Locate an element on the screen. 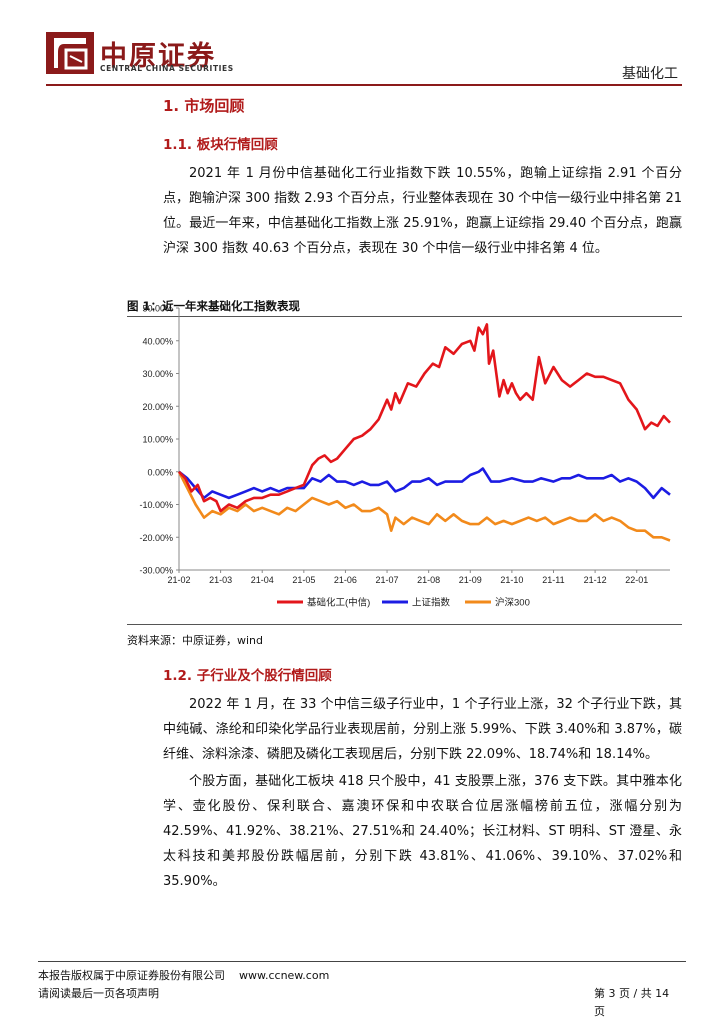 The width and height of the screenshot is (724, 1024). x-tick-label: 21-09 is located at coordinates (470, 580).